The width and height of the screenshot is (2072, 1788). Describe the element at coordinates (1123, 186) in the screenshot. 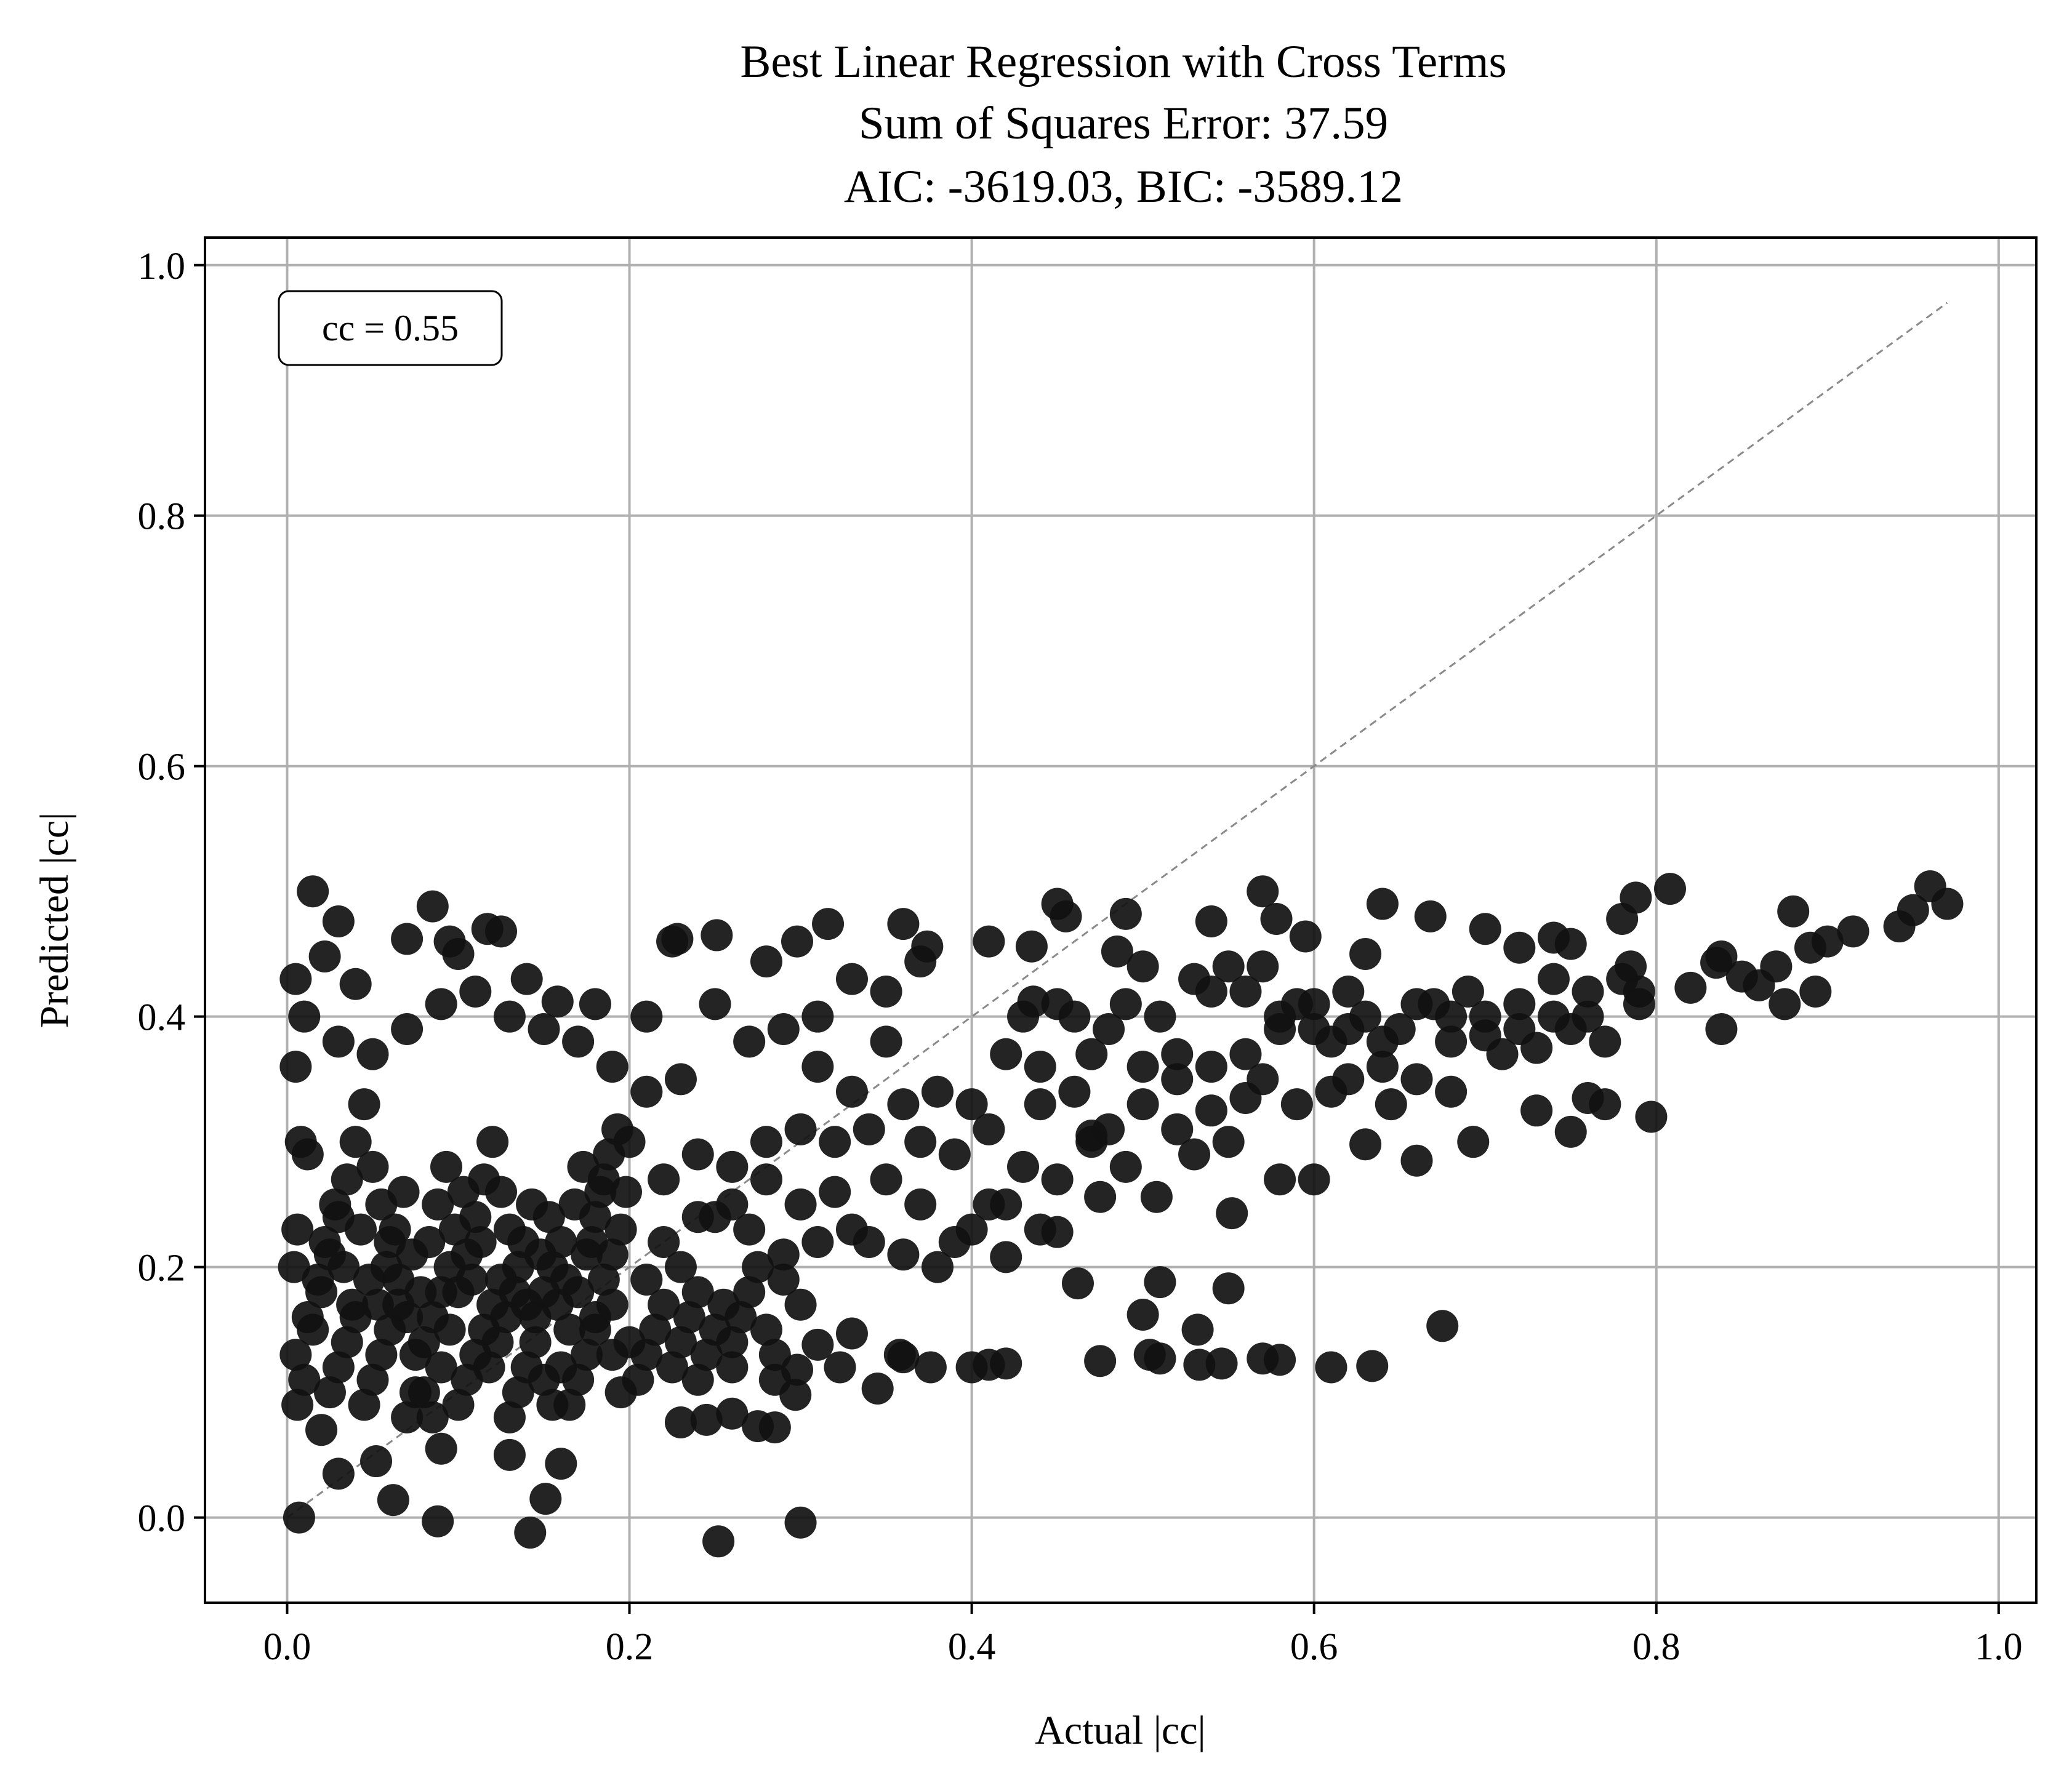

I see `chart-title-line-3: AIC: -3619.03, BIC: -3589.12` at that location.